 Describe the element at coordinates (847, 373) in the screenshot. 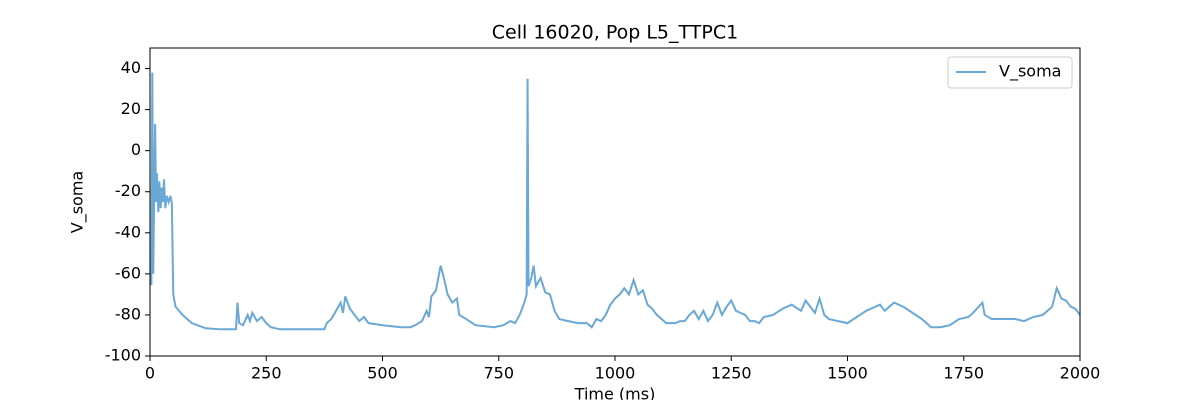

I see `x-tick-label: 1500` at that location.